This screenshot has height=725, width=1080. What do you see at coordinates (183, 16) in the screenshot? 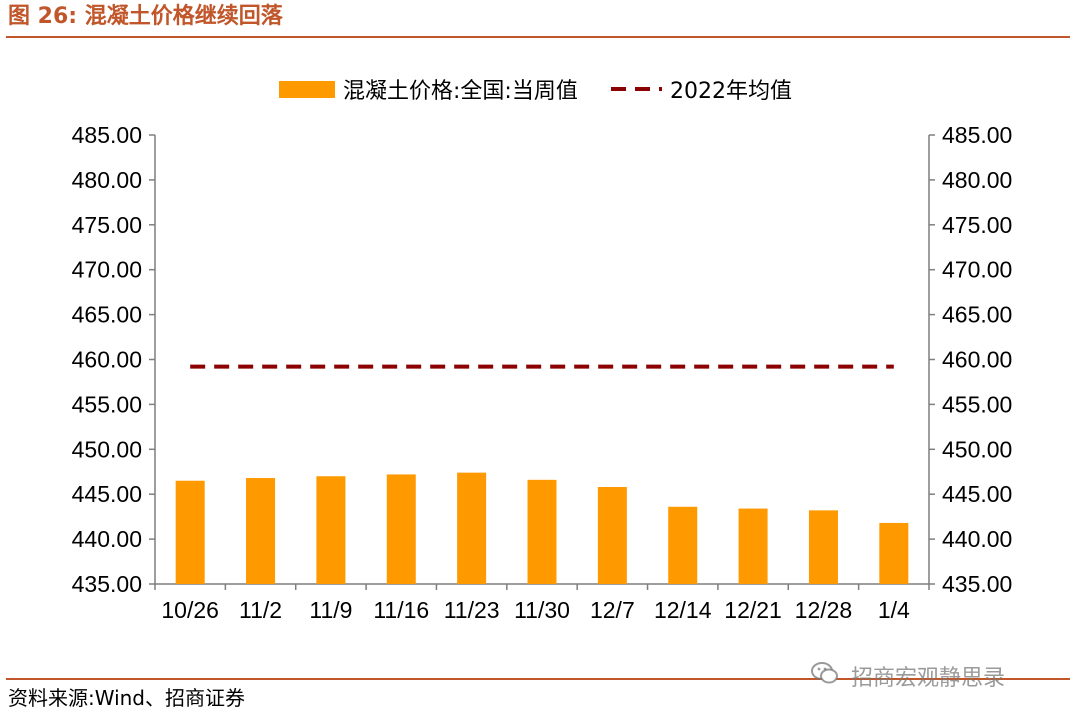
I see `figure-title-text: 混凝土价格继续回落` at bounding box center [183, 16].